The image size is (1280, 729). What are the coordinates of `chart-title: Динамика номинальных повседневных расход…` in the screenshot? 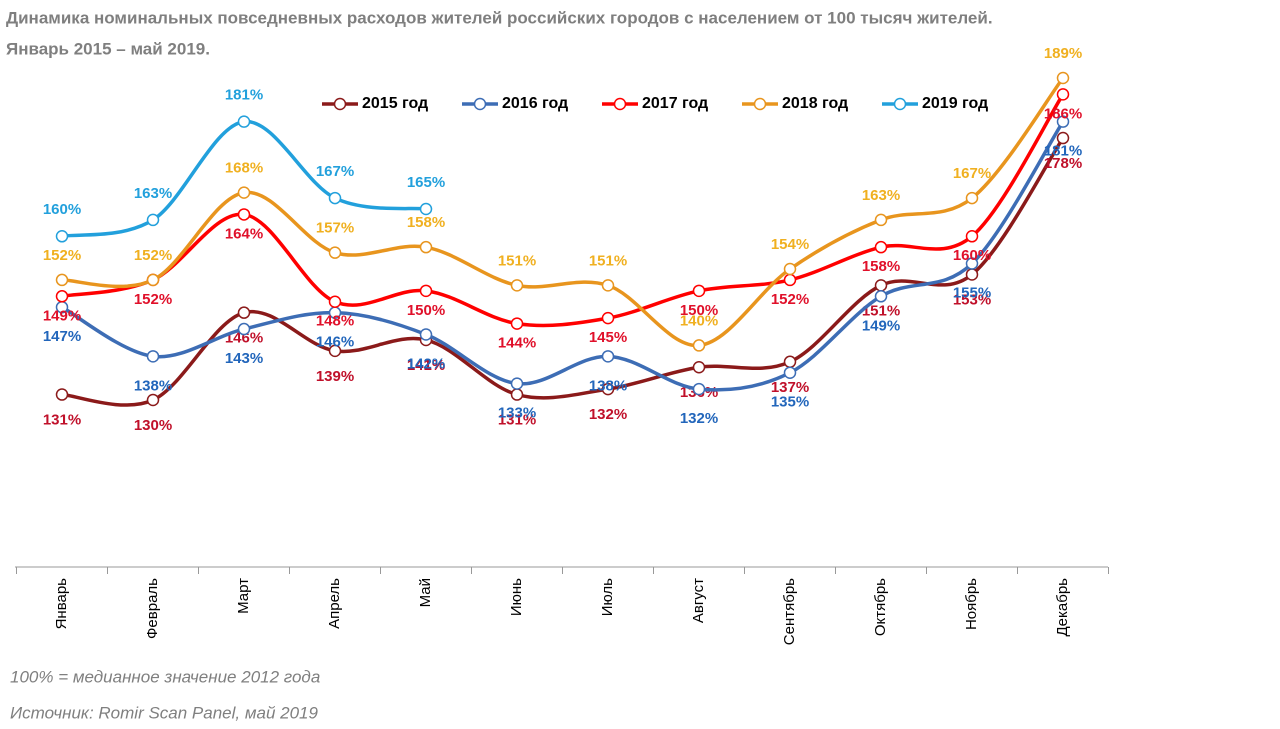 It's located at (499, 17).